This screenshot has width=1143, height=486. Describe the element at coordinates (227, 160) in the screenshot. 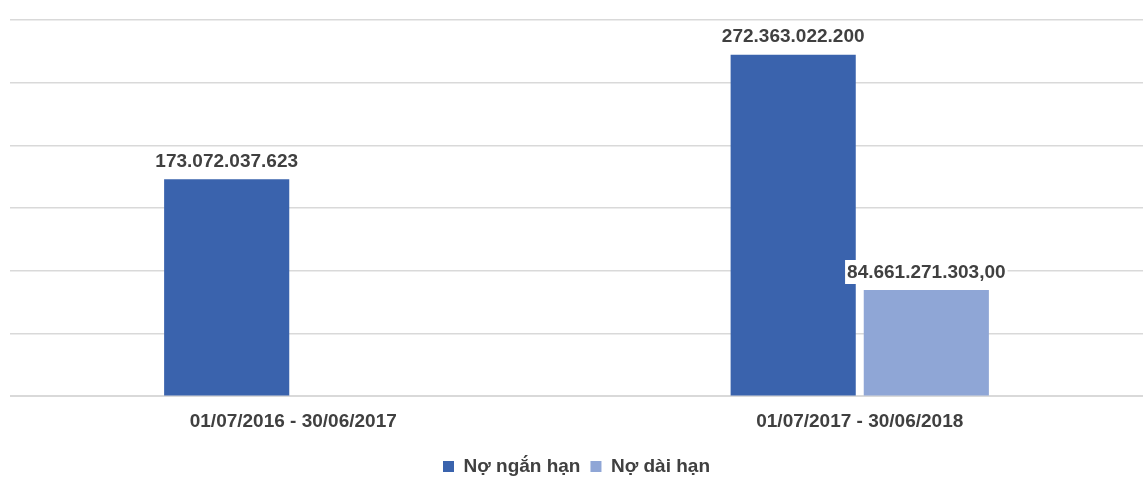

I see `data-label: 173.072.037.623` at that location.